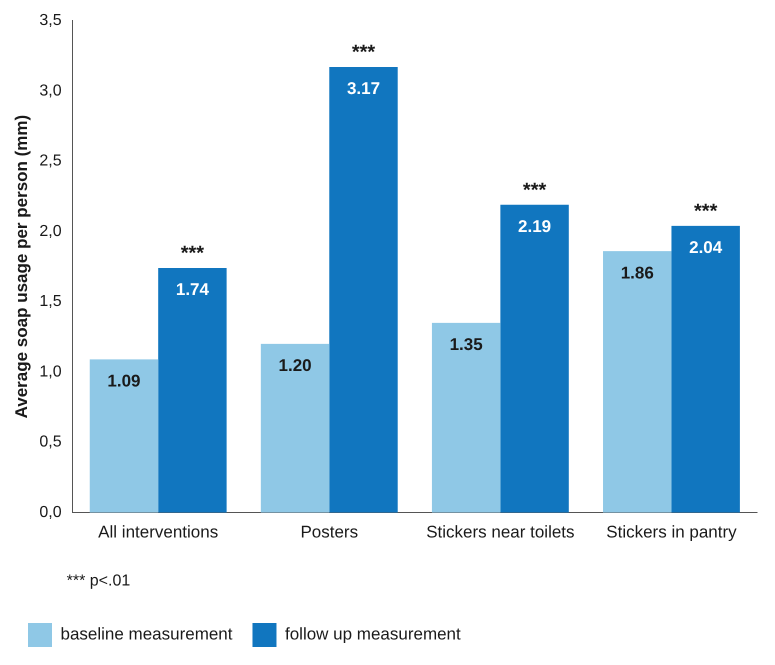 This screenshot has width=775, height=665. I want to click on data-label: 1.86, so click(637, 272).